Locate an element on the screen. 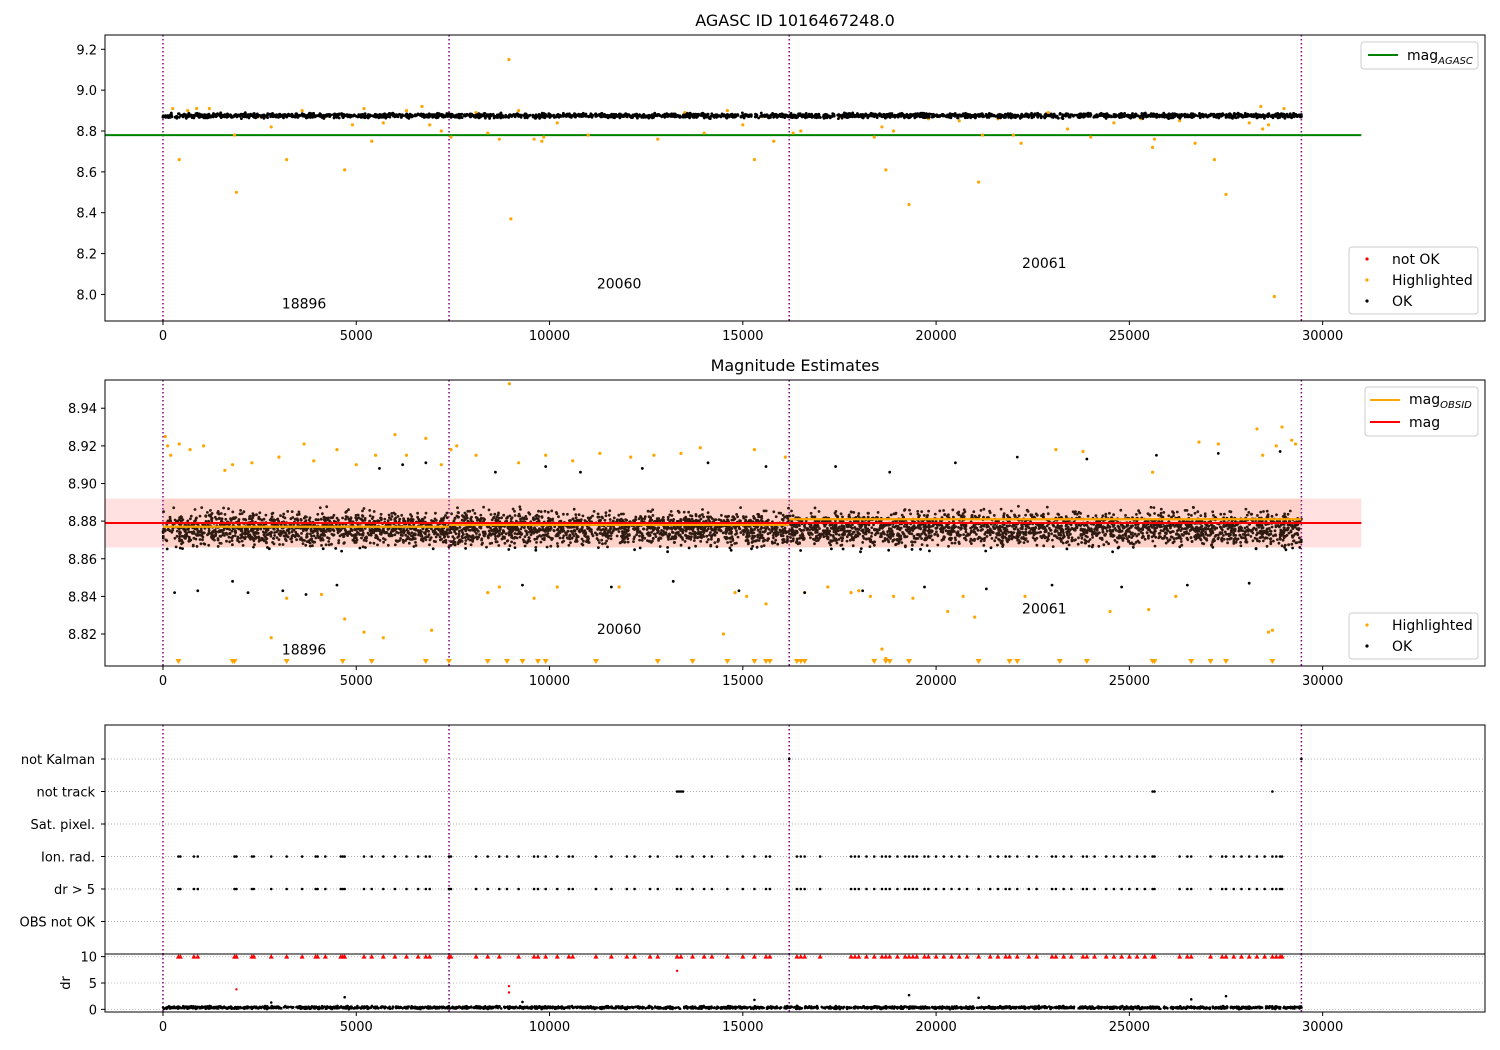 The height and width of the screenshot is (1050, 1500). obsid-label: 18896 is located at coordinates (304, 305).